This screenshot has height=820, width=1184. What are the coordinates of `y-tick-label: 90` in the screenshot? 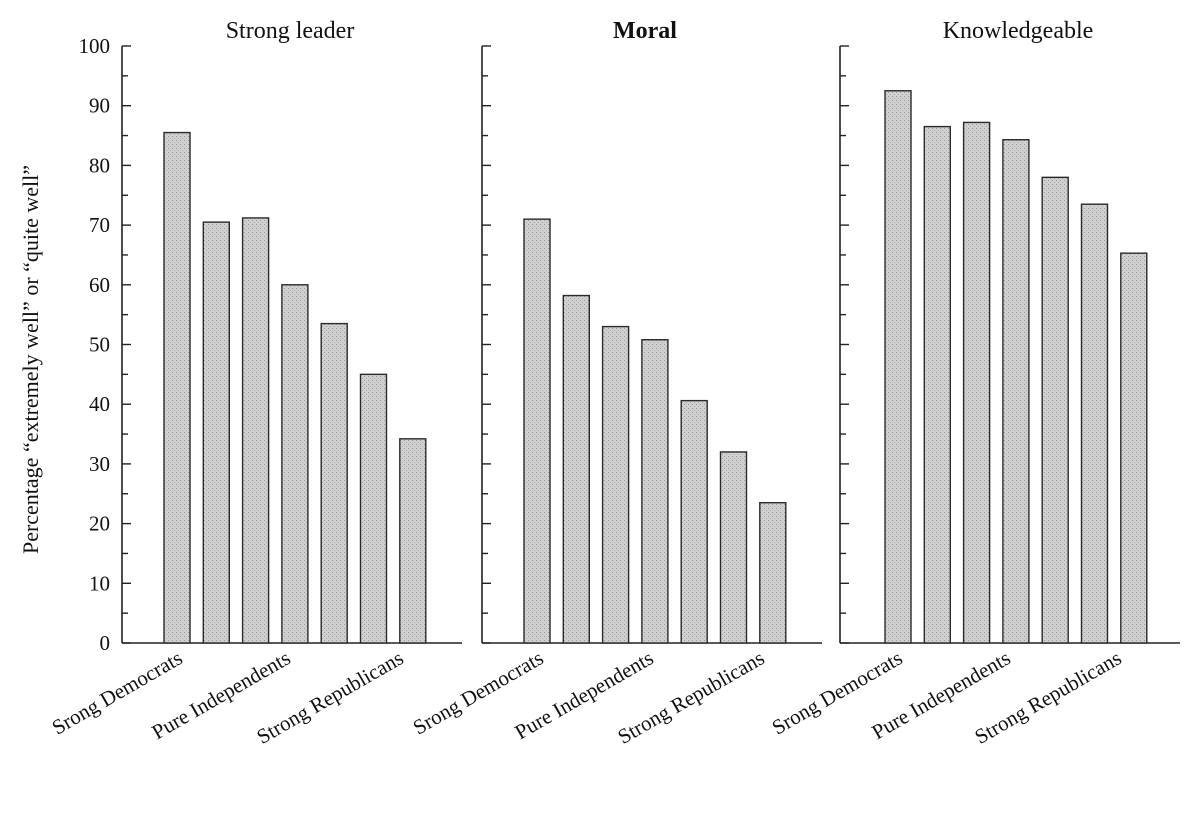 It's located at (99, 106).